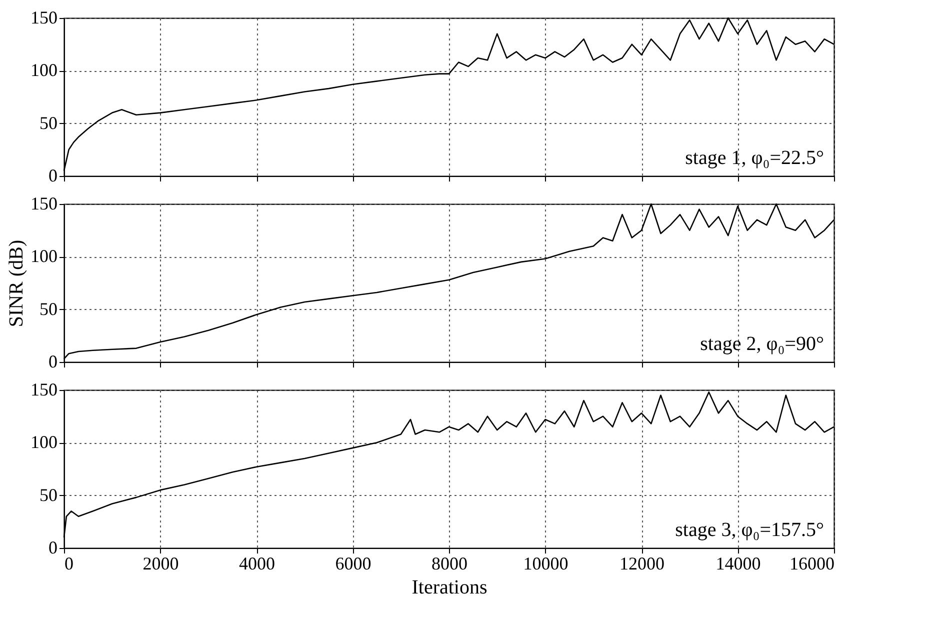 The image size is (936, 643). I want to click on x-tick-label: 12000, so click(642, 564).